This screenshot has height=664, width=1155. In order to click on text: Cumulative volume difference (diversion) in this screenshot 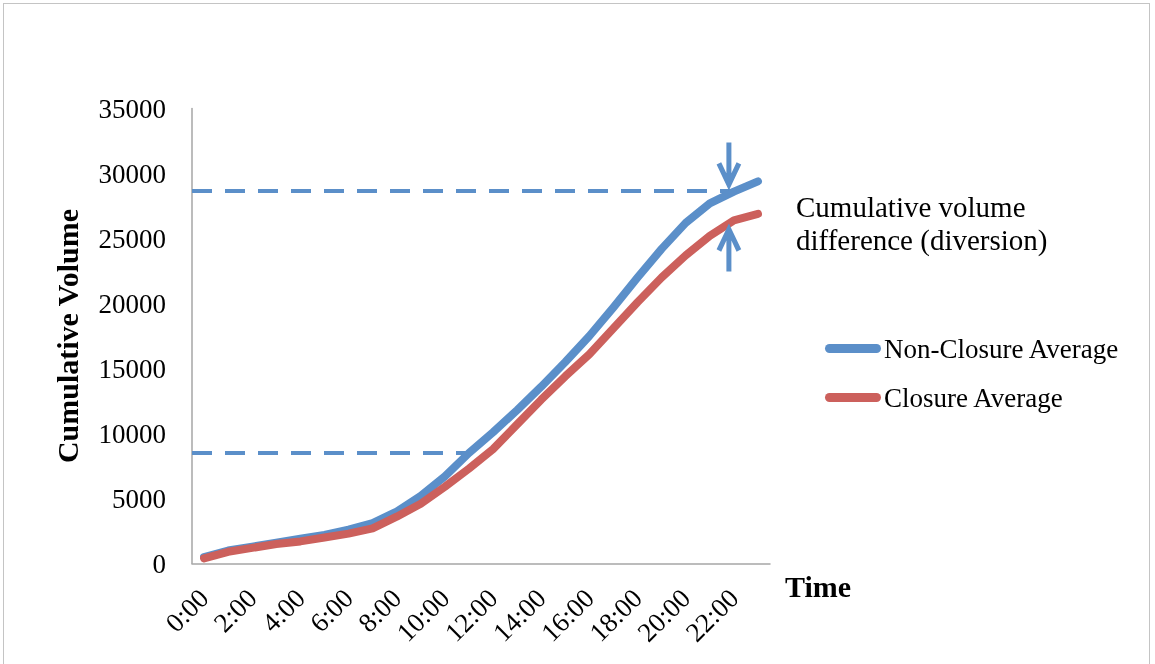, I will do `click(922, 224)`.